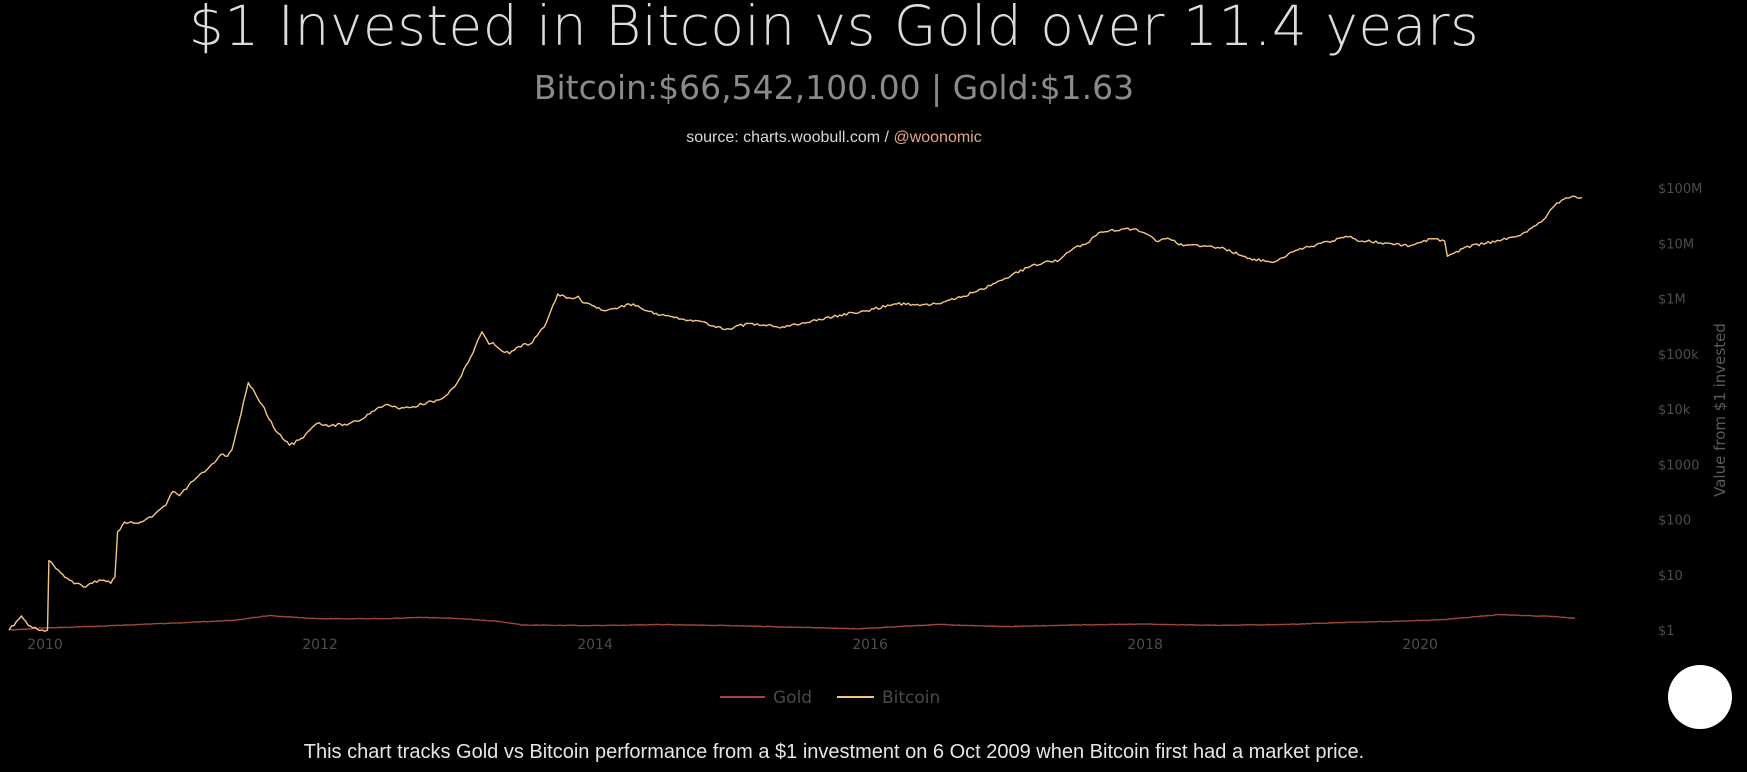 The image size is (1747, 772). I want to click on y-tick-label: $1, so click(1666, 631).